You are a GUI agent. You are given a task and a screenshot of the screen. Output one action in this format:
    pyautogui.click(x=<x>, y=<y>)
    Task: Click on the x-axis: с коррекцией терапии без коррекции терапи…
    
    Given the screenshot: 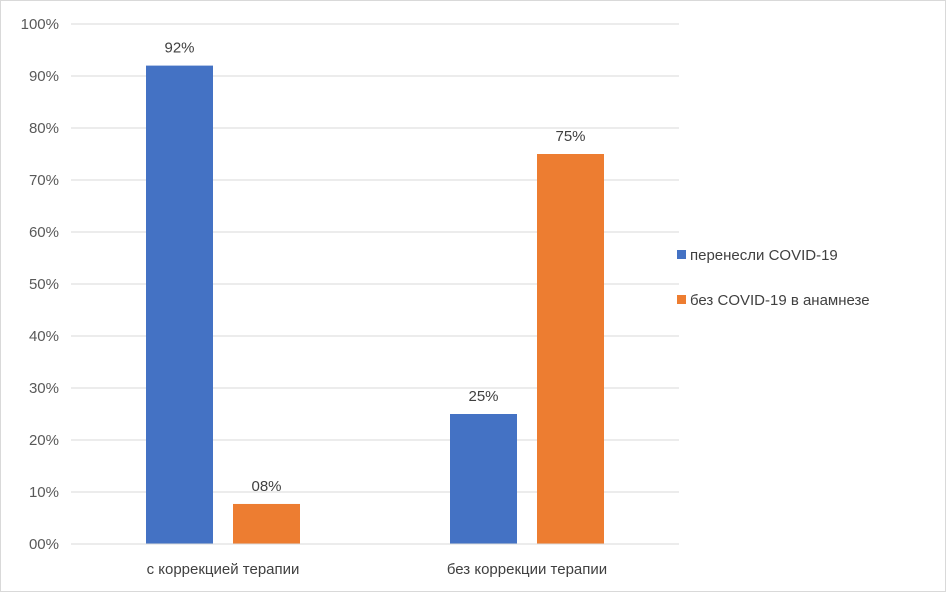 What is the action you would take?
    pyautogui.click(x=375, y=560)
    